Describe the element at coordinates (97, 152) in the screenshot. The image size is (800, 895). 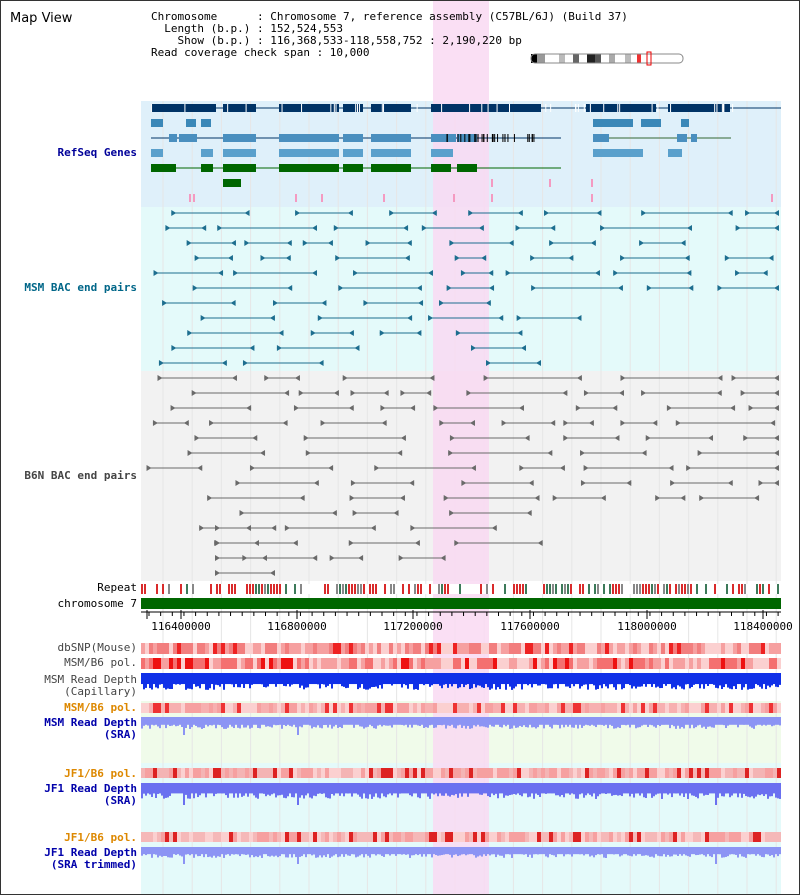
I see `track-label-refseq-genes: RefSeq Genes` at that location.